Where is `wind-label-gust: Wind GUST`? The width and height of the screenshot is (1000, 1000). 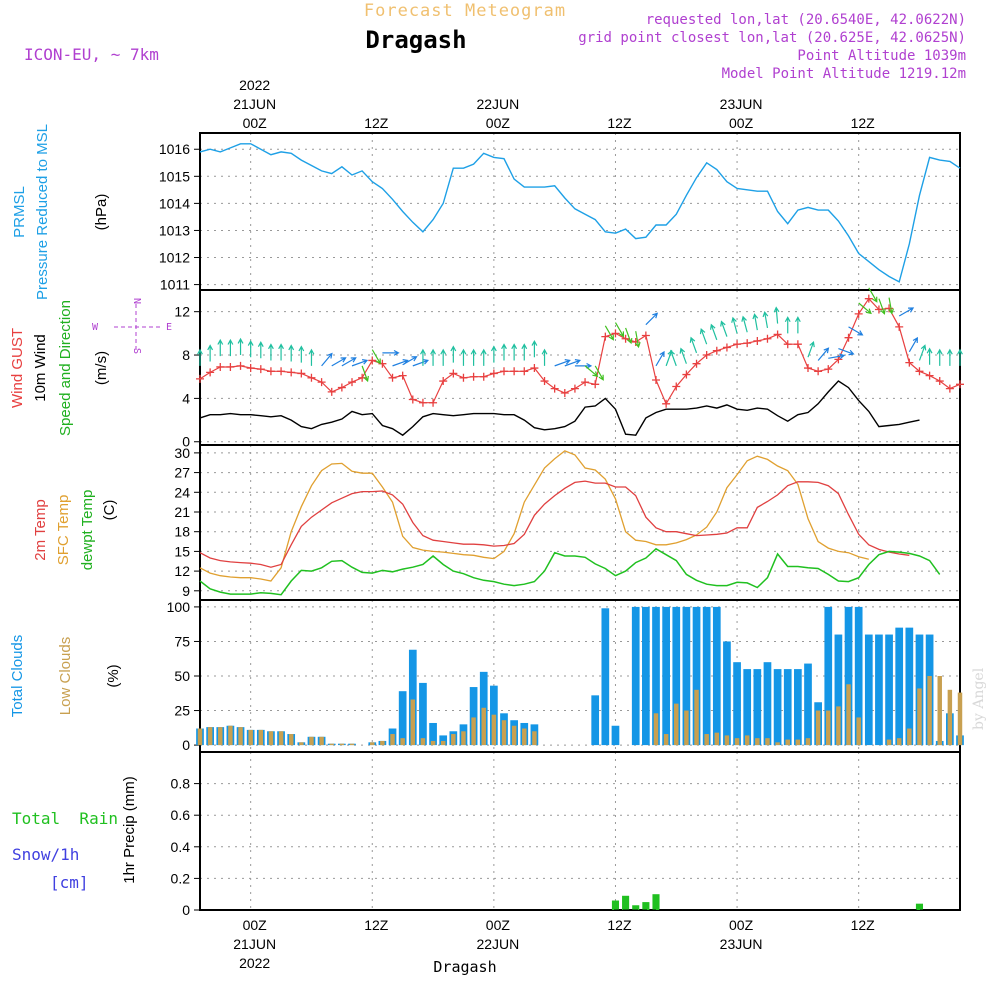 wind-label-gust: Wind GUST is located at coordinates (17, 368).